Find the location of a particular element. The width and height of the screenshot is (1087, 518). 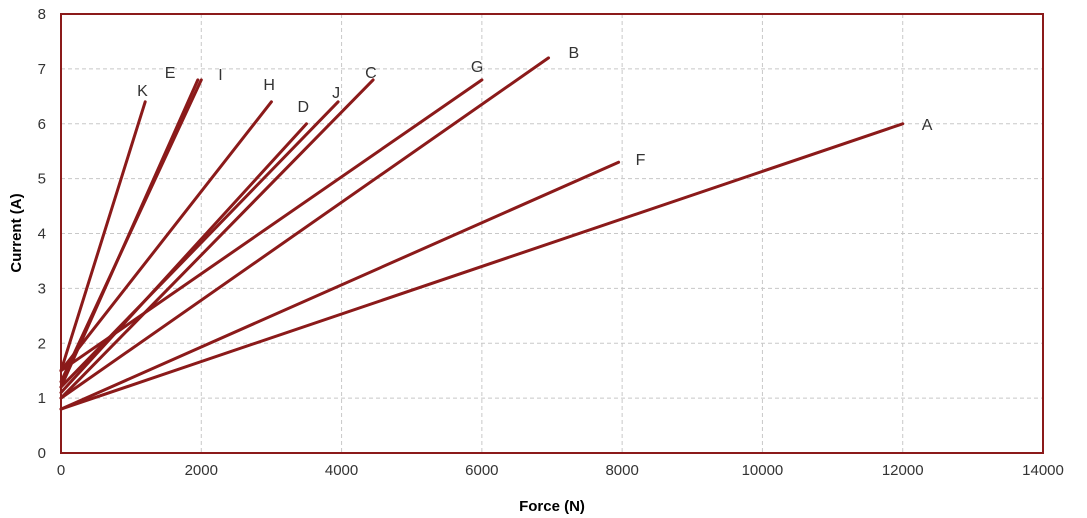

x-tick-label: 0 is located at coordinates (61, 470).